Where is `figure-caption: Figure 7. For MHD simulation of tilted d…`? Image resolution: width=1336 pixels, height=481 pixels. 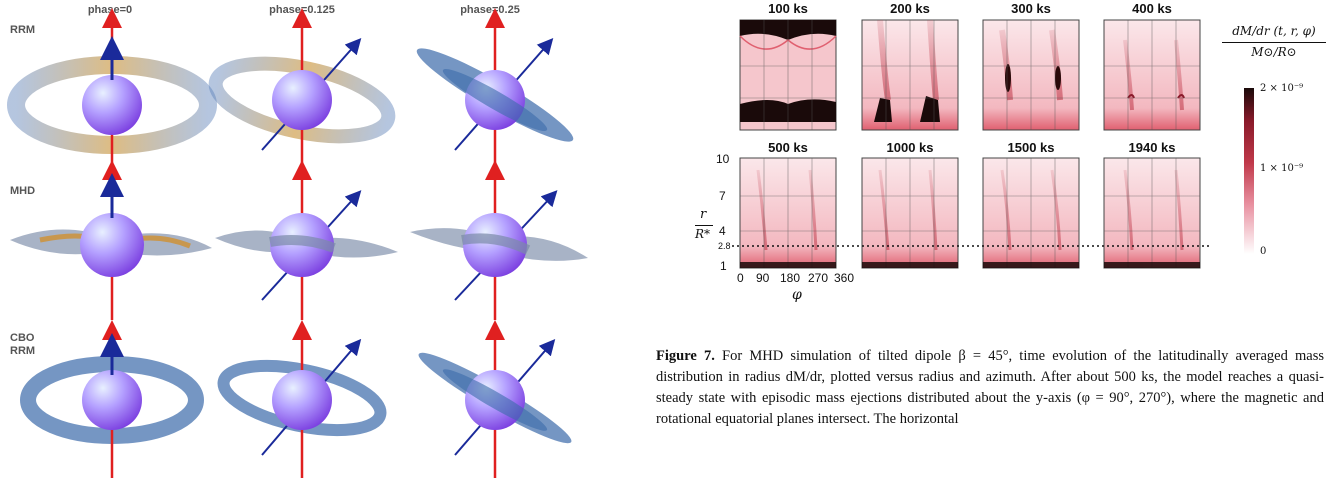
figure-caption: Figure 7. For MHD simulation of tilted d… is located at coordinates (990, 388).